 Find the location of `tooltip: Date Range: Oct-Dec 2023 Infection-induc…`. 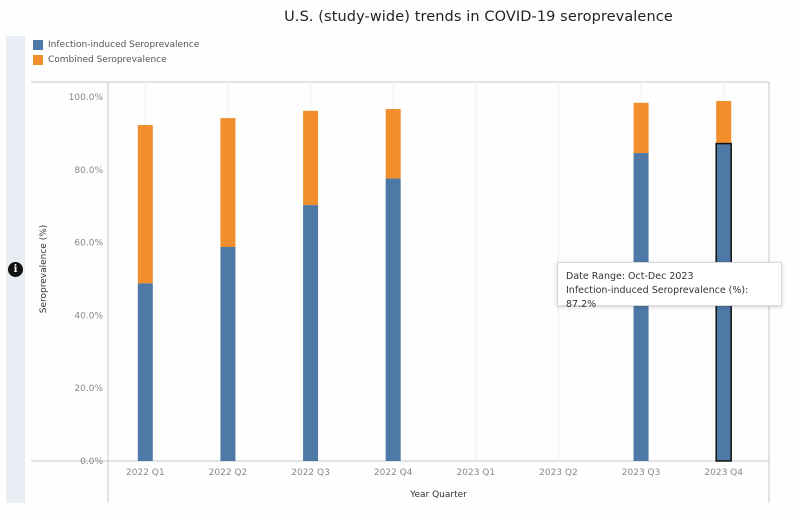

tooltip: Date Range: Oct-Dec 2023 Infection-induc… is located at coordinates (669, 286).